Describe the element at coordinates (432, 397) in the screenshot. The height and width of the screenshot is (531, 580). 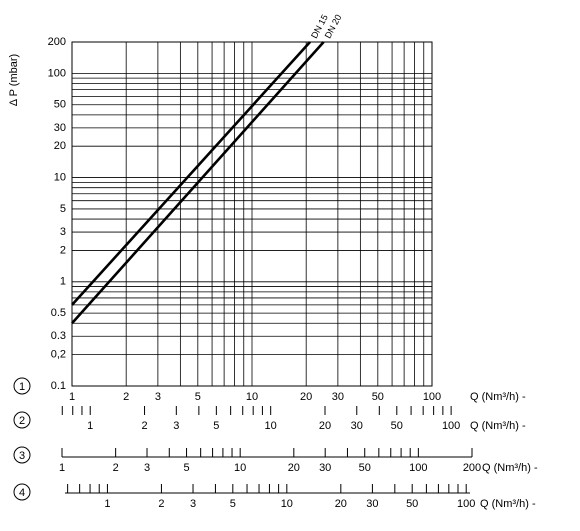
I see `x-tick-label: 100` at that location.